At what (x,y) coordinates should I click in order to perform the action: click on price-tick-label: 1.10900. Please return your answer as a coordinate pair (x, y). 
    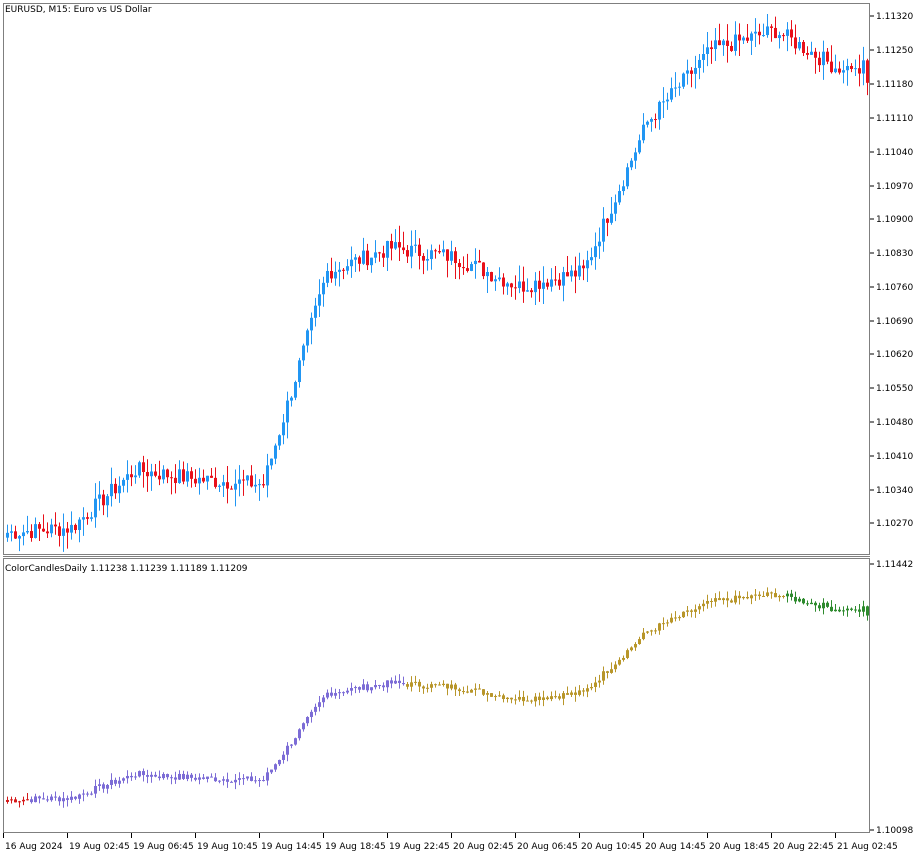
    Looking at the image, I should click on (894, 220).